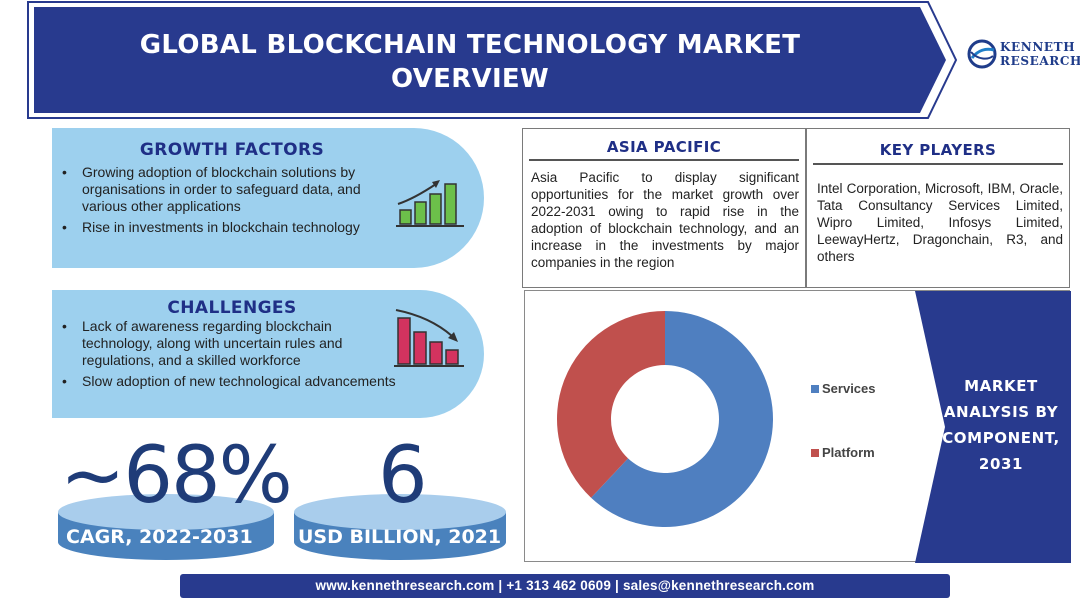 The width and height of the screenshot is (1080, 612). Describe the element at coordinates (1001, 425) in the screenshot. I see `component-chart-title: MARKET ANALYSIS BY COMPONENT, 2031` at that location.